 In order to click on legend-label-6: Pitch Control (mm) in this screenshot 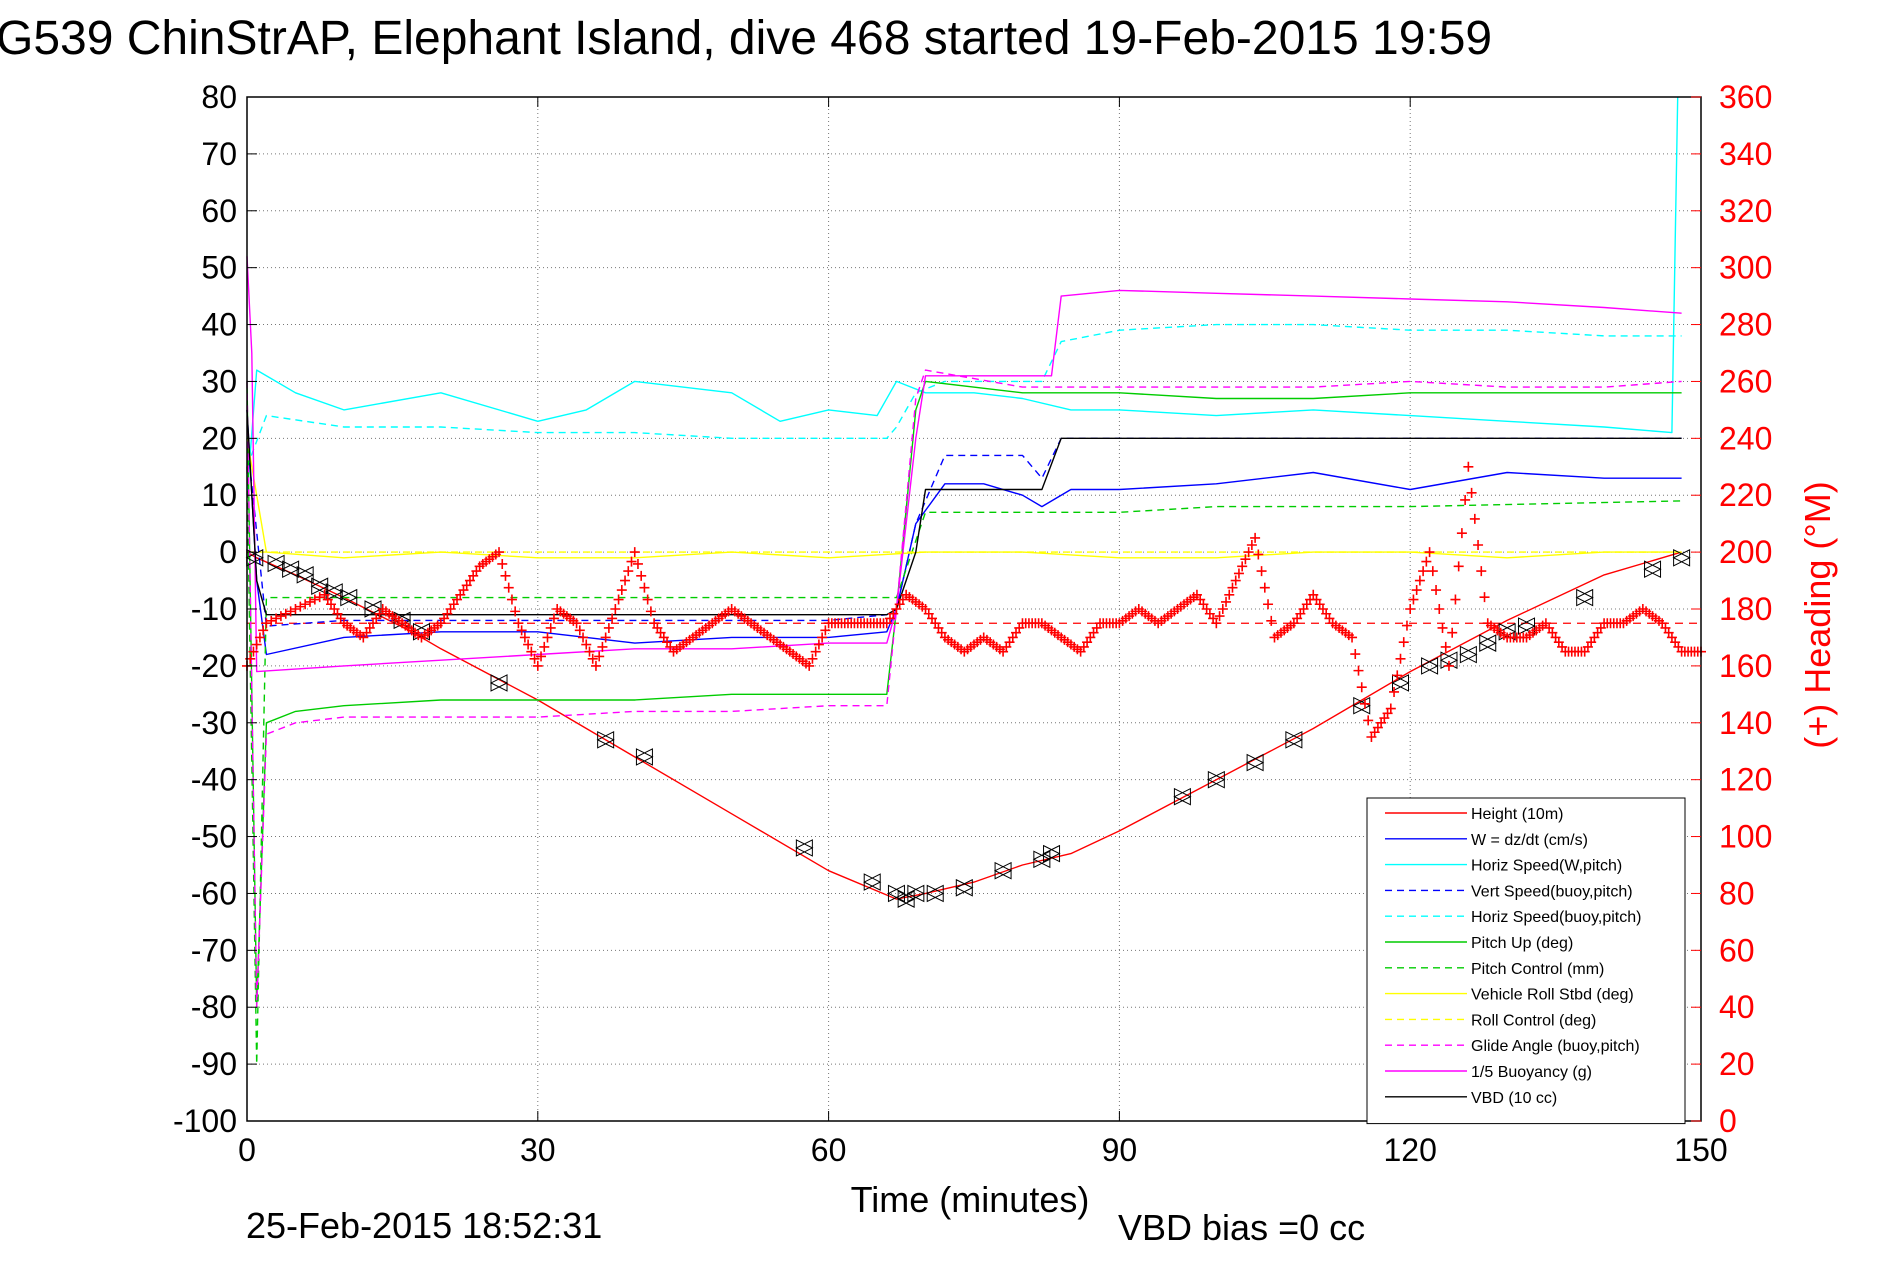, I will do `click(1537, 969)`.